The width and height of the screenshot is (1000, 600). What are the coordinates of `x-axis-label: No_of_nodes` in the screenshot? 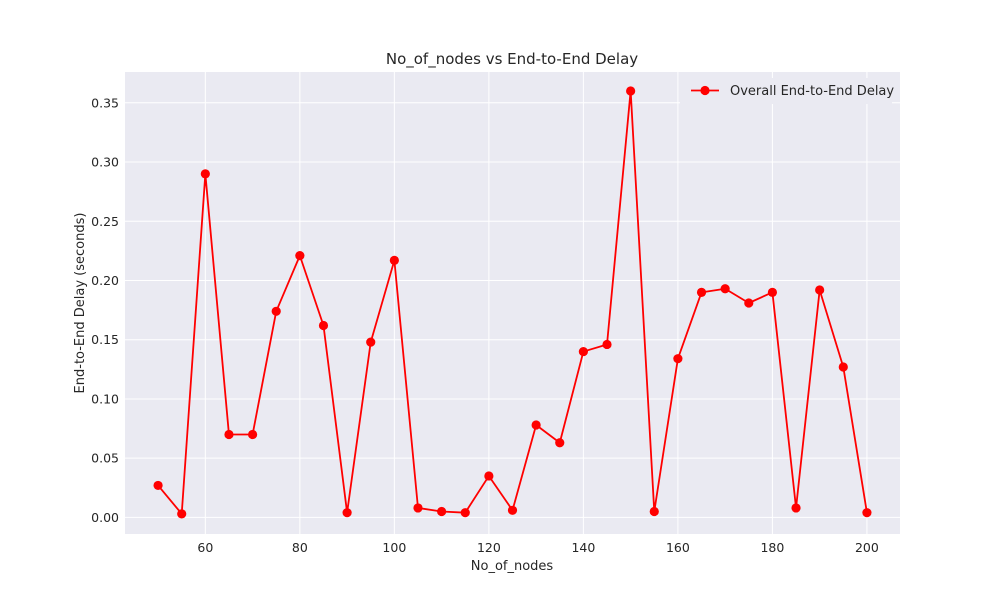 It's located at (512, 566).